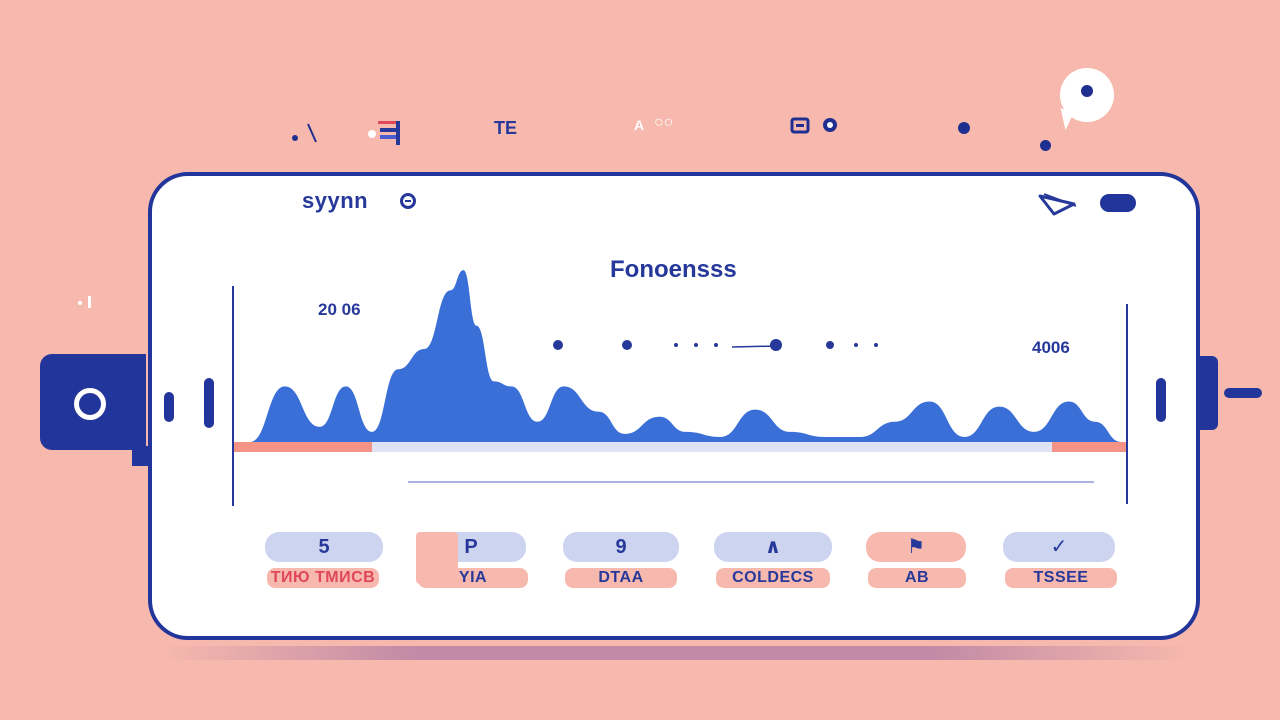 The height and width of the screenshot is (720, 1280). Describe the element at coordinates (209, 403) in the screenshot. I see `left-inner-handle-b` at that location.